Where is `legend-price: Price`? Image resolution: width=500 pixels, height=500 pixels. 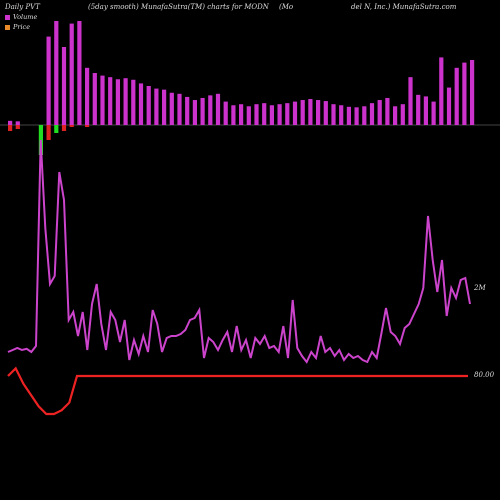 legend-price: Price is located at coordinates (17, 27).